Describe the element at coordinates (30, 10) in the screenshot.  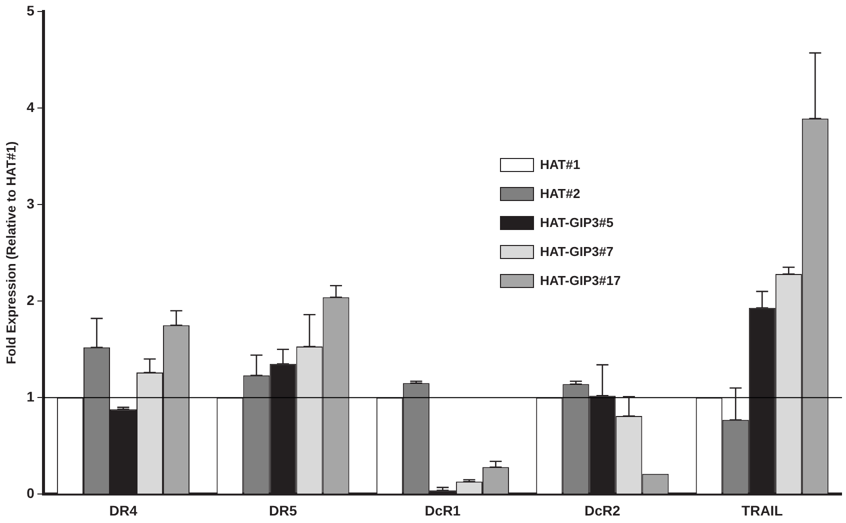
I see `y-tick-label: 5` at that location.